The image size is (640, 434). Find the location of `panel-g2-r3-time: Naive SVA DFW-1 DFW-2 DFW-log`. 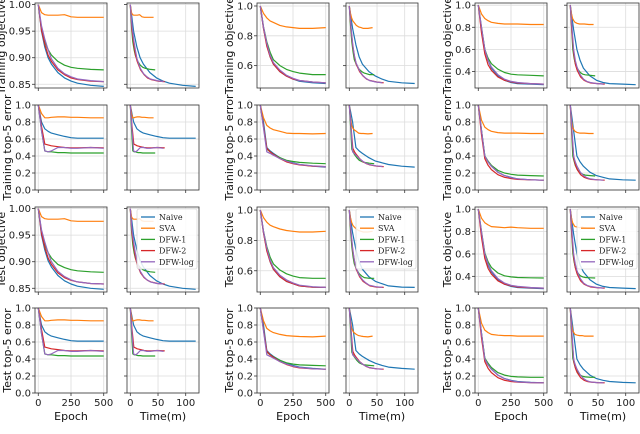

panel-g2-r3-time: Naive SVA DFW-1 DFW-2 DFW-log is located at coordinates (381, 250).